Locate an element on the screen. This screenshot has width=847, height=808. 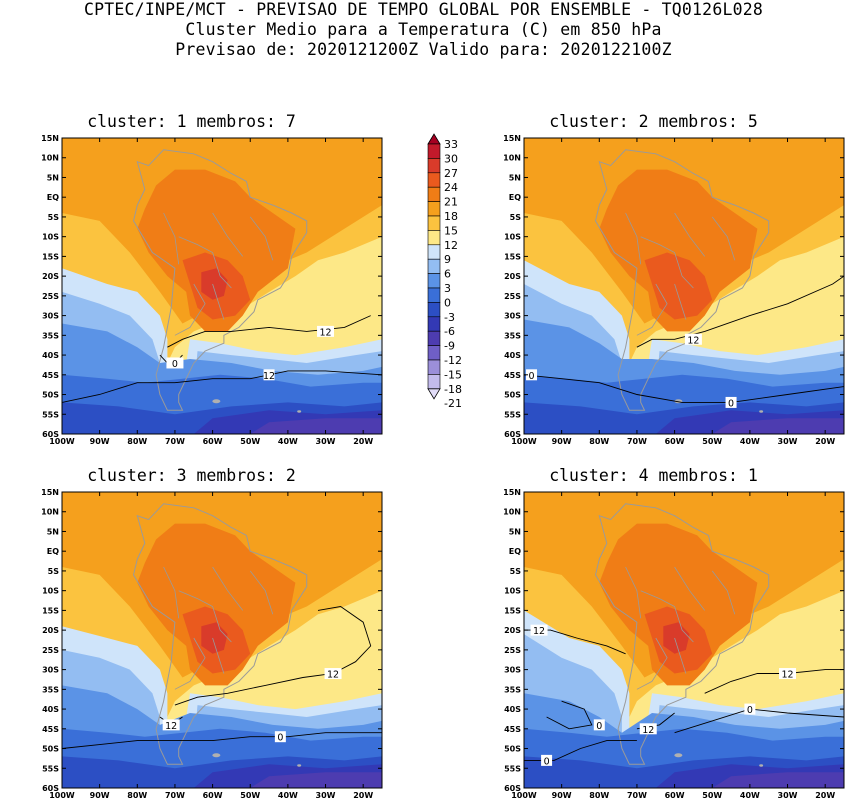
island is located at coordinates (761, 411).